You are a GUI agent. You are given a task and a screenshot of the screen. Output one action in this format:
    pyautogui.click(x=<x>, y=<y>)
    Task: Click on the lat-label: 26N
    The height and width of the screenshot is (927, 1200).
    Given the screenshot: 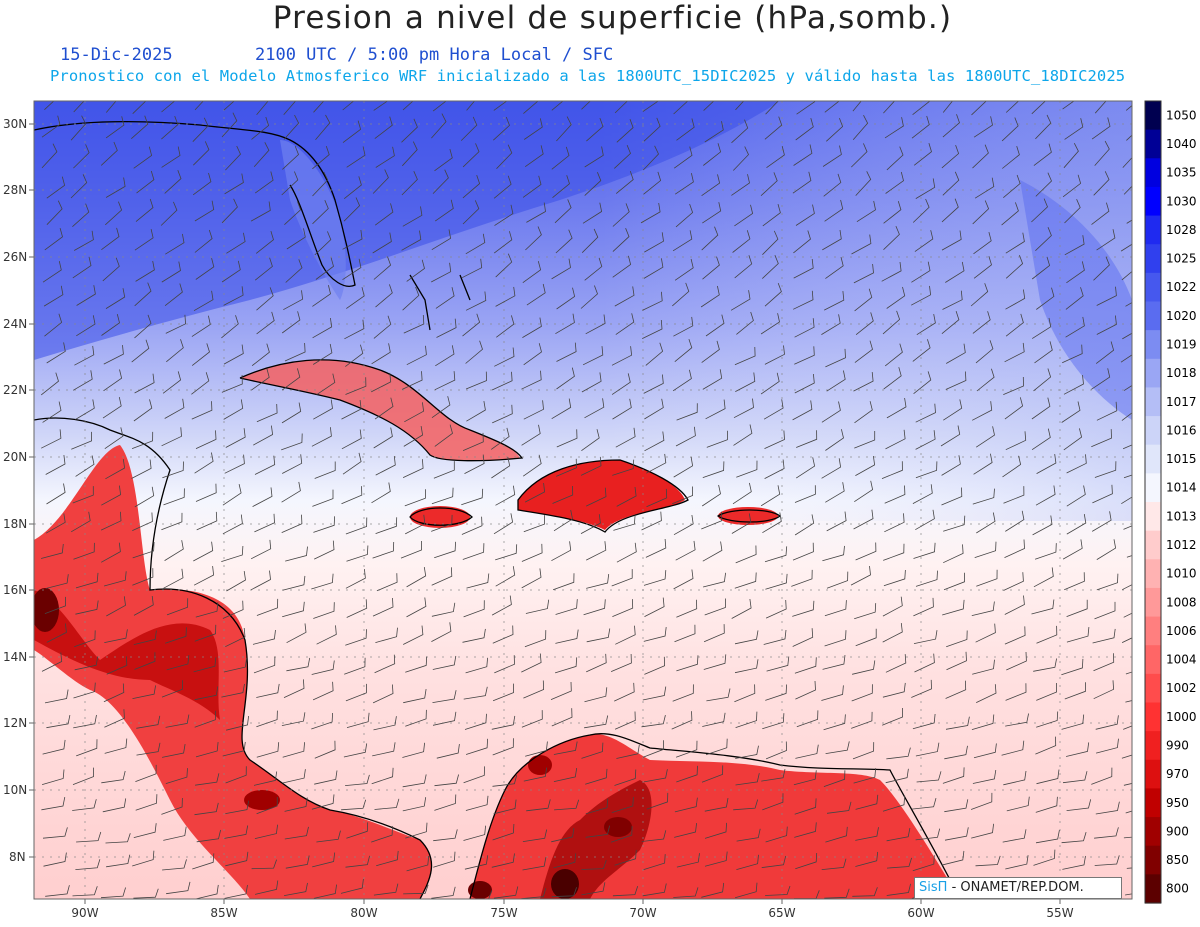 What is the action you would take?
    pyautogui.click(x=15, y=257)
    